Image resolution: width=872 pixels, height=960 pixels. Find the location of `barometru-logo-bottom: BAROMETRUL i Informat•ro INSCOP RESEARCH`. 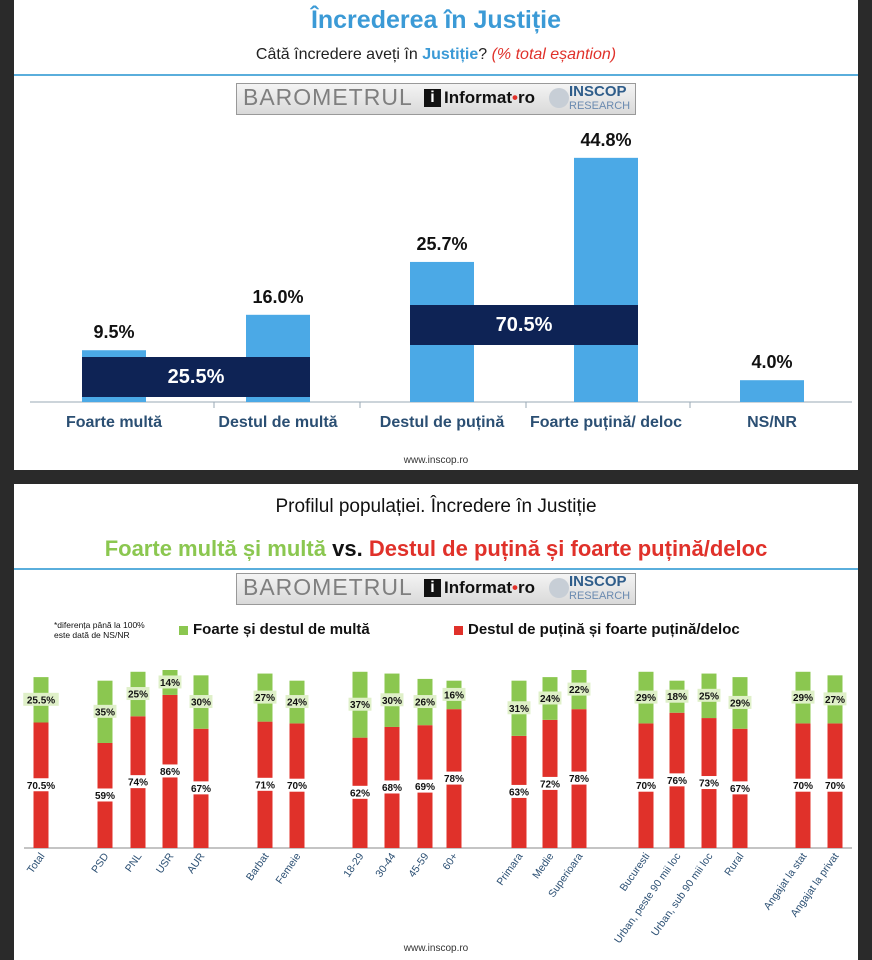

barometru-logo-bottom: BAROMETRUL i Informat•ro INSCOP RESEARCH is located at coordinates (436, 589).